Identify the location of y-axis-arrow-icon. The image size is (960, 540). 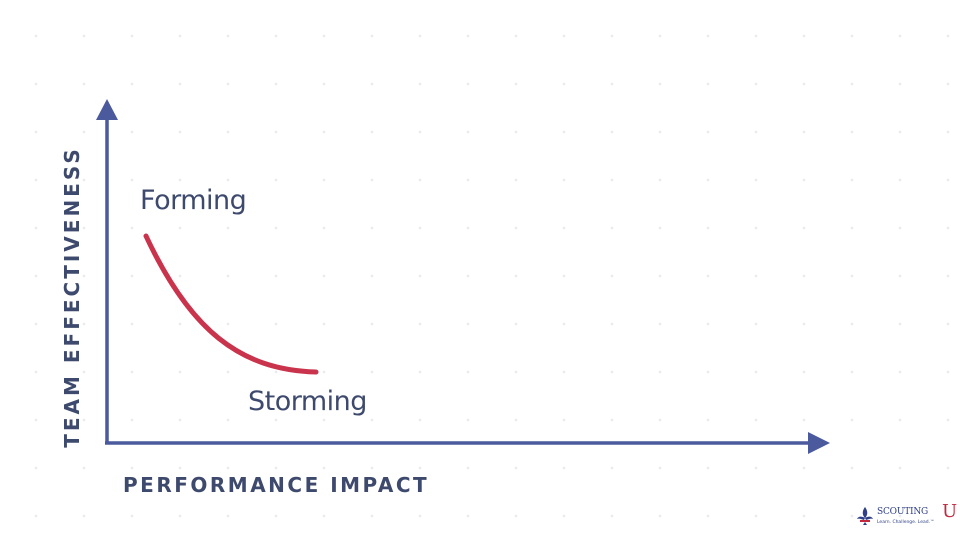
(107, 109).